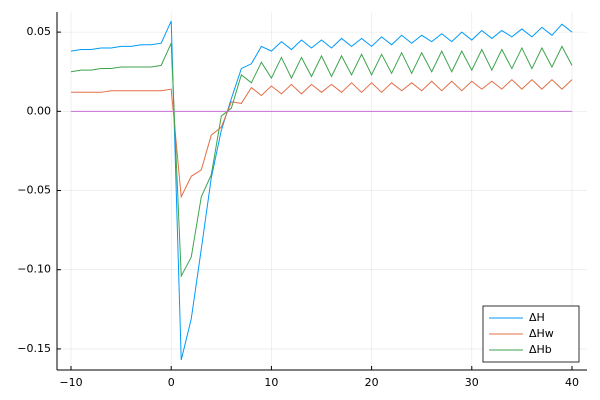 Image resolution: width=600 pixels, height=400 pixels. I want to click on legend-label: ΔHw, so click(541, 333).